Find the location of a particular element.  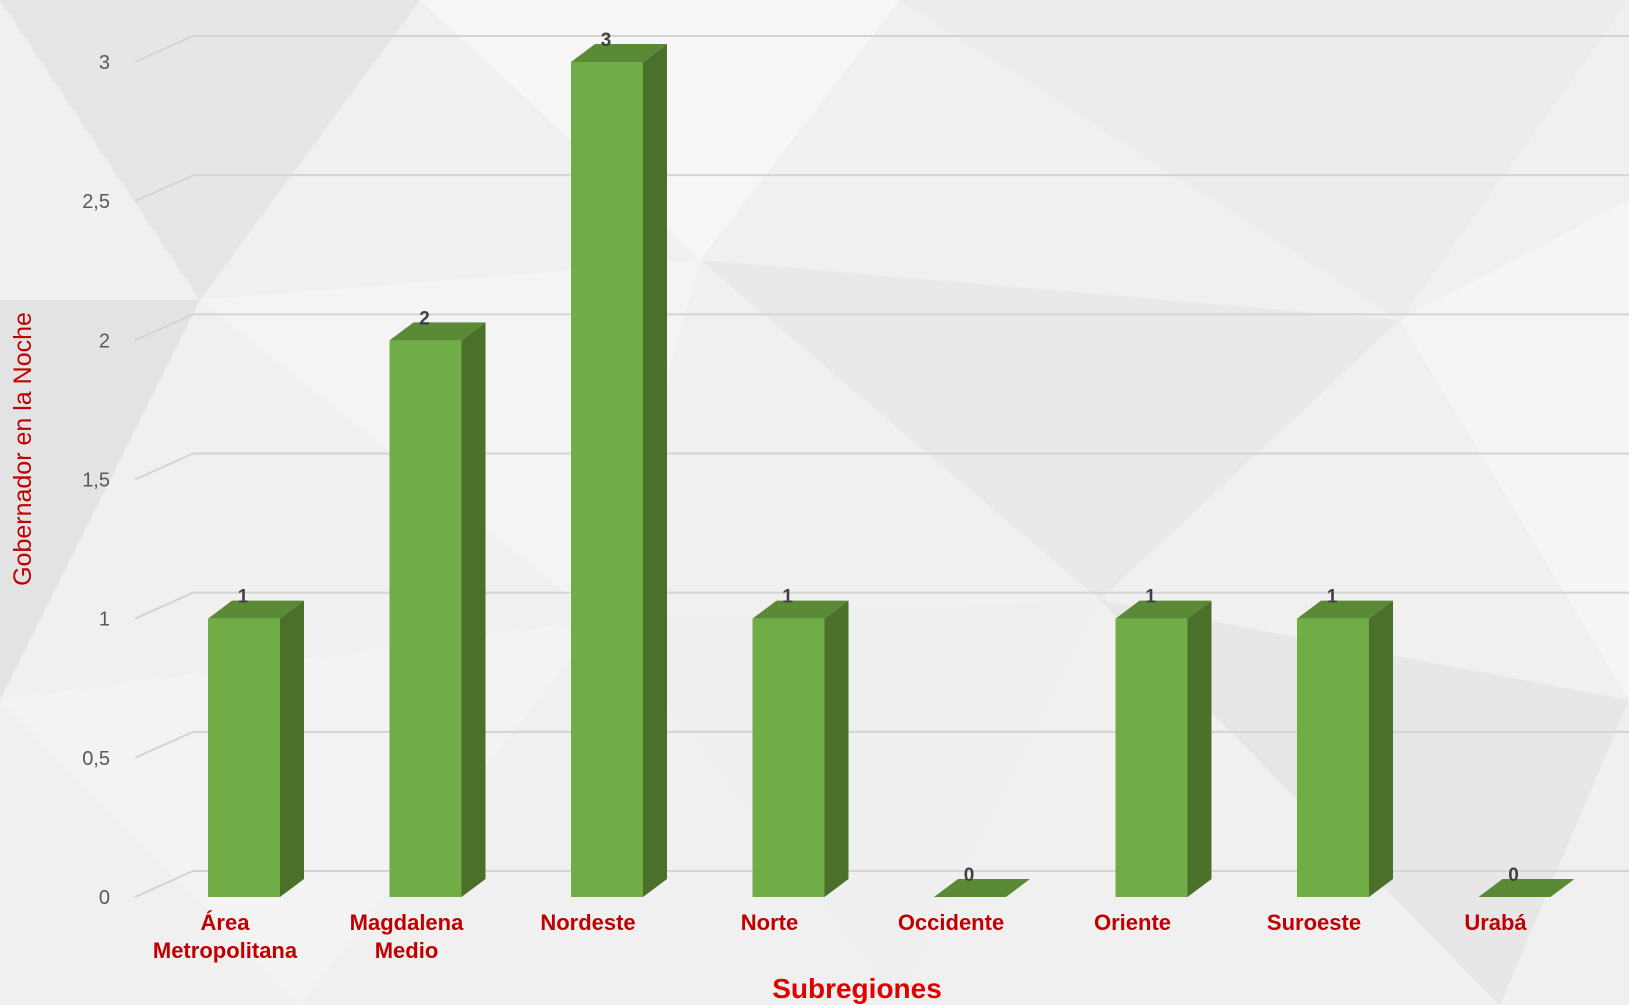

y-tick-label: 2 is located at coordinates (104, 341).